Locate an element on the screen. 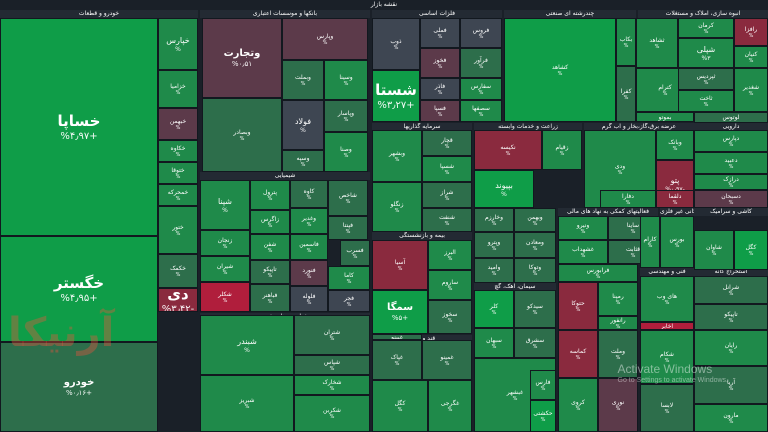 The image size is (768, 432). stock-tile: خپارس% is located at coordinates (178, 44).